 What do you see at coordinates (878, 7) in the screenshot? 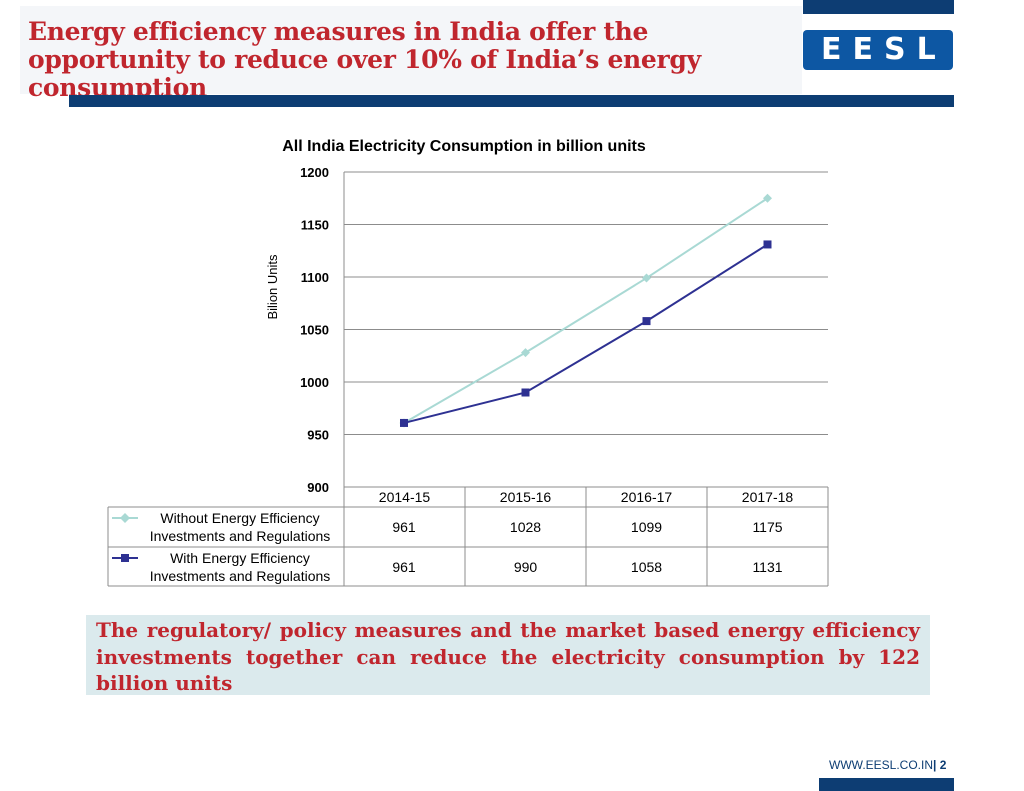
I see `logo-top-bar` at bounding box center [878, 7].